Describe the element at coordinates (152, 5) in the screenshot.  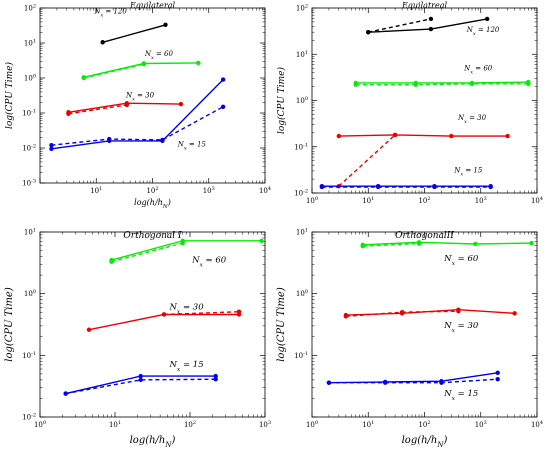
I see `chart-title: Equilateral` at that location.